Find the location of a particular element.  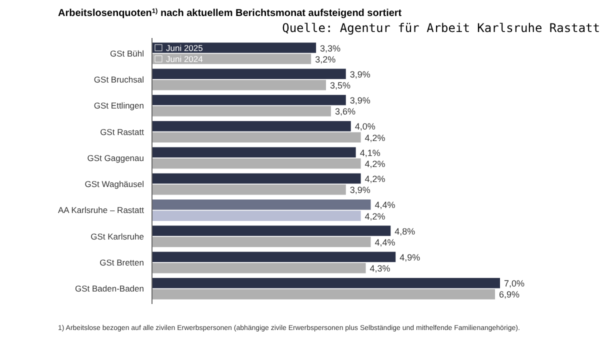

y-tick-label: GSt Bühl is located at coordinates (127, 53).